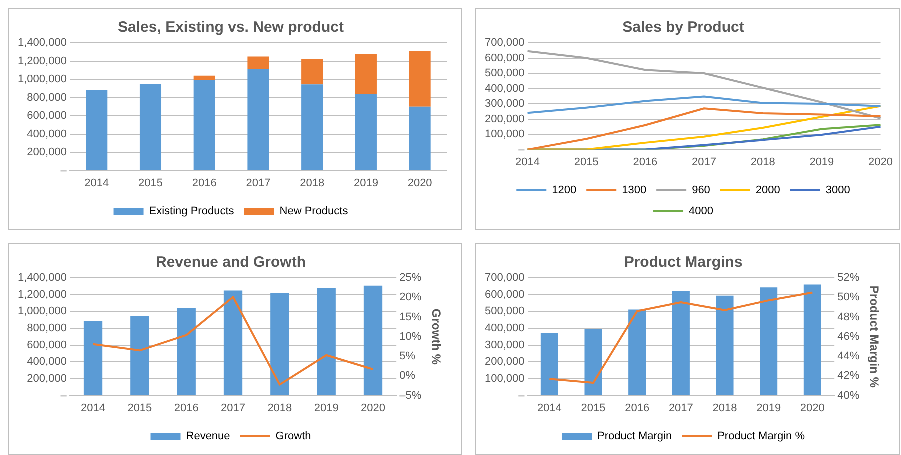  Describe the element at coordinates (683, 263) in the screenshot. I see `chart-title: Product Margins` at that location.